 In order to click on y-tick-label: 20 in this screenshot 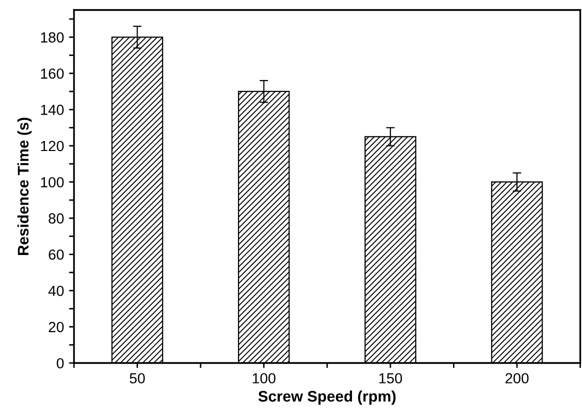, I will do `click(56, 327)`.